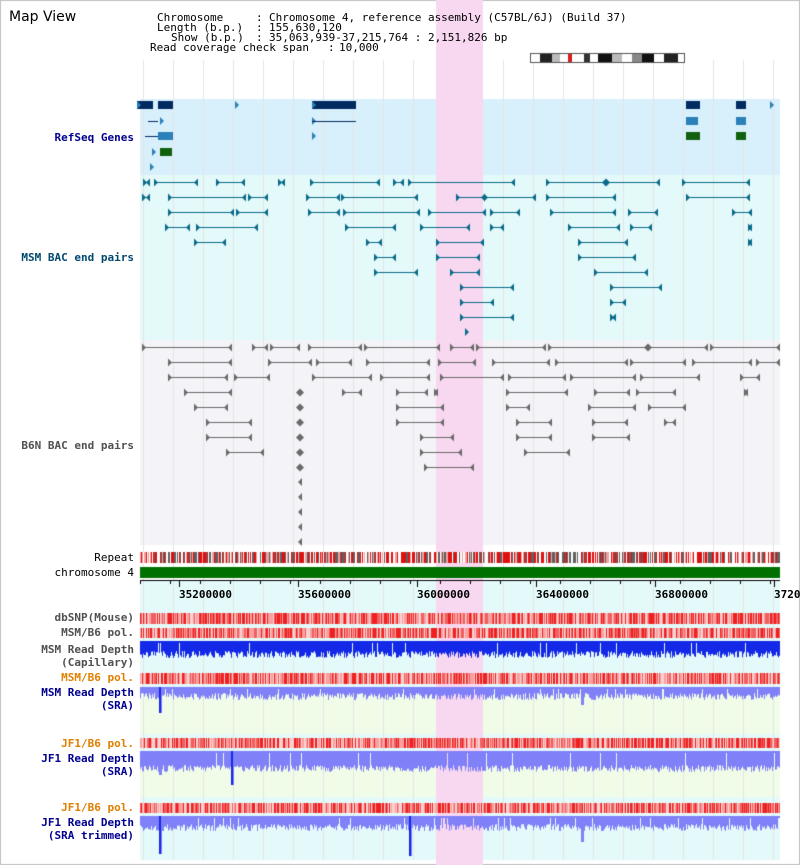  What do you see at coordinates (87, 822) in the screenshot?
I see `track-label-jf1-trim-1: JF1 Read Depth` at bounding box center [87, 822].